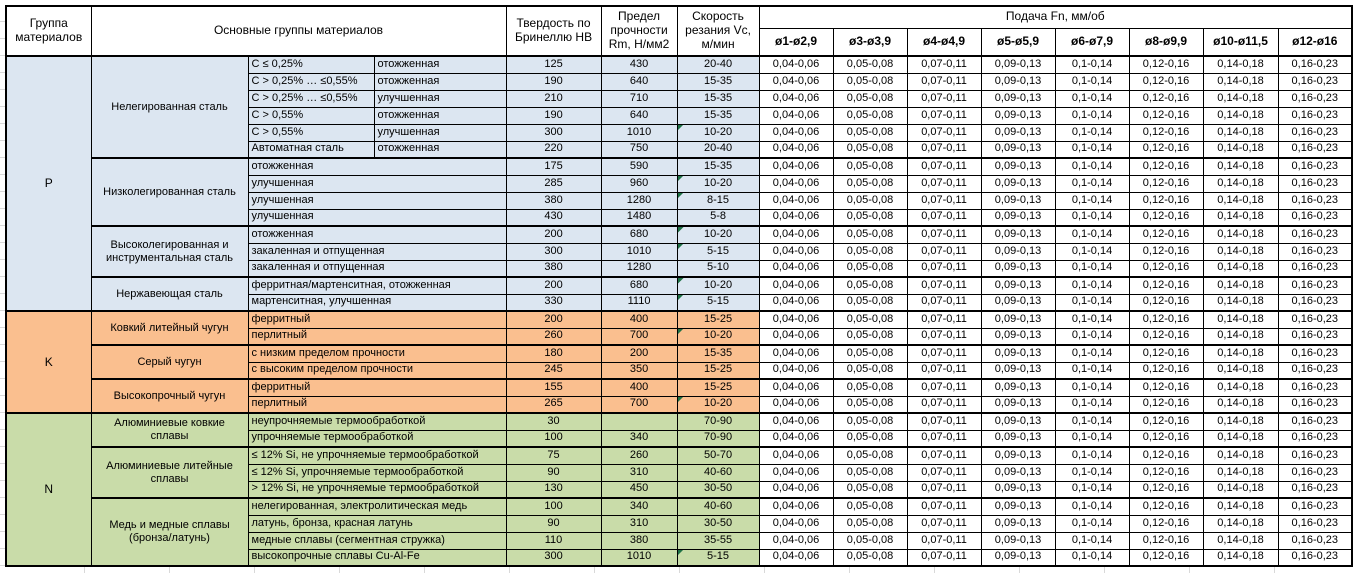 This screenshot has width=1356, height=573. What do you see at coordinates (639, 98) in the screenshot?
I see `strength-cell: 710` at bounding box center [639, 98].